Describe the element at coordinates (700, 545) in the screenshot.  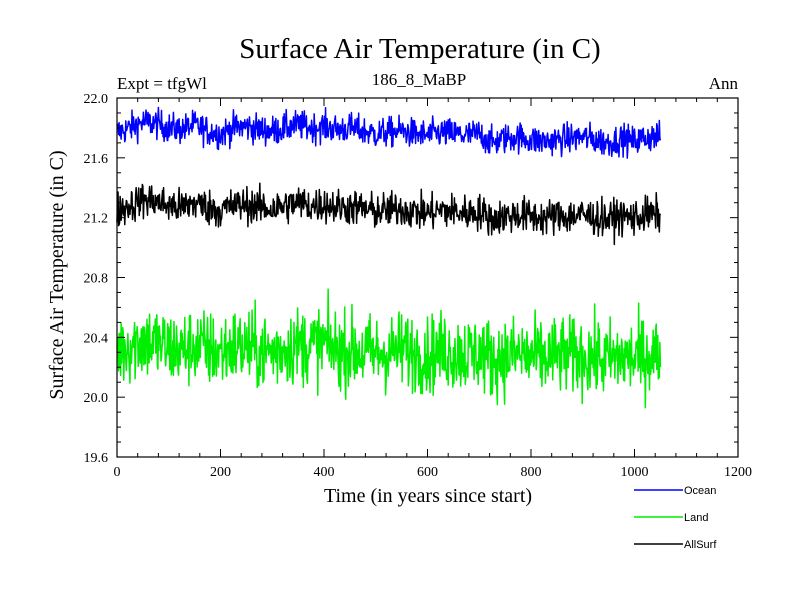
I see `legend-label-allsurf: AllSurf` at that location.